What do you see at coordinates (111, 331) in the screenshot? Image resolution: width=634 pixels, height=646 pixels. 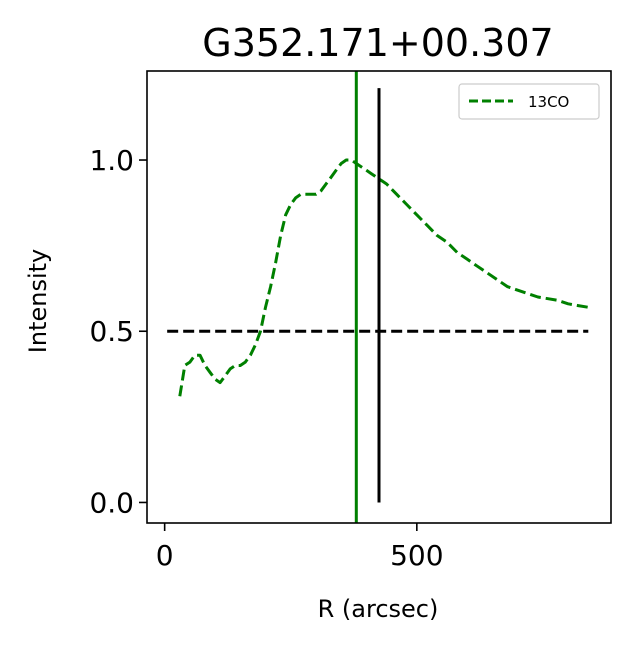 I see `y-tick-label-1: 0.5` at bounding box center [111, 331].